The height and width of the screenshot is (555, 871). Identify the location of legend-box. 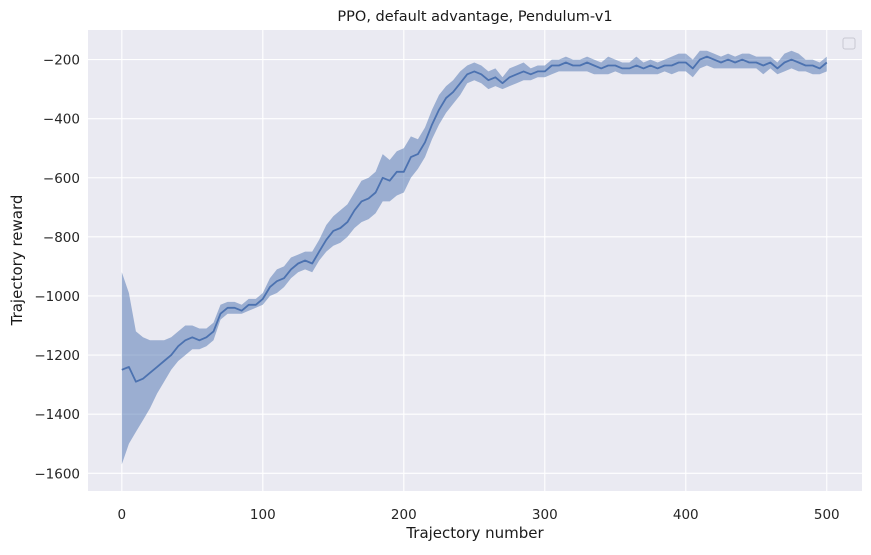
(849, 43).